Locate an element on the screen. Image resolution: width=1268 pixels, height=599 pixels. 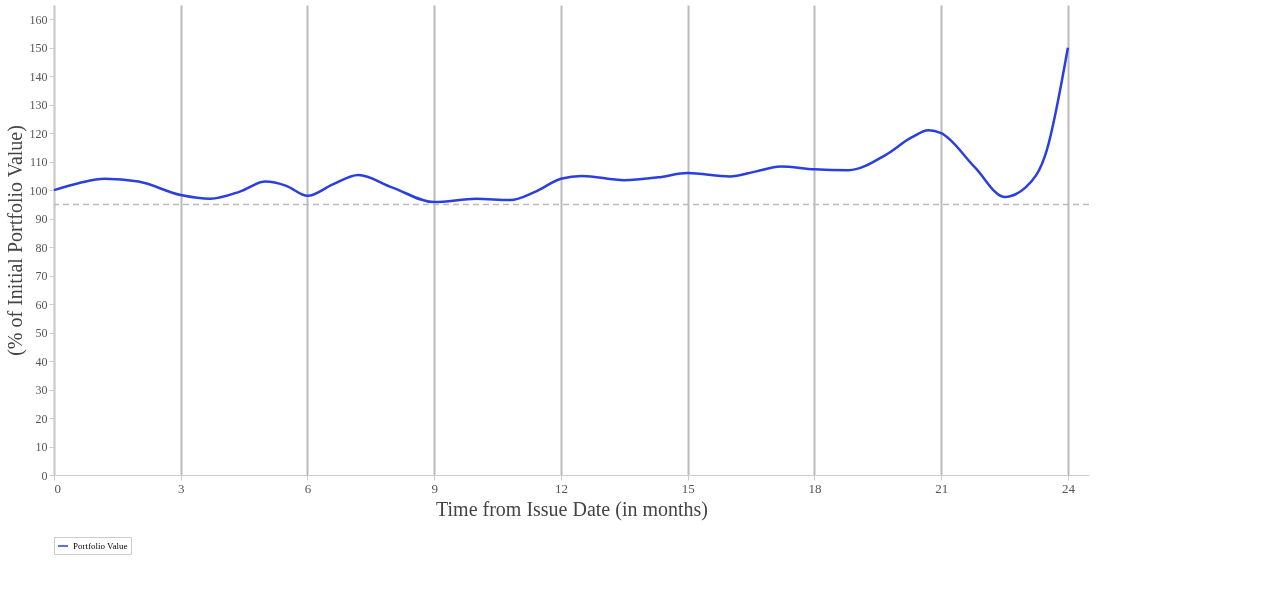
y-tick-label: 160 is located at coordinates (38, 19).